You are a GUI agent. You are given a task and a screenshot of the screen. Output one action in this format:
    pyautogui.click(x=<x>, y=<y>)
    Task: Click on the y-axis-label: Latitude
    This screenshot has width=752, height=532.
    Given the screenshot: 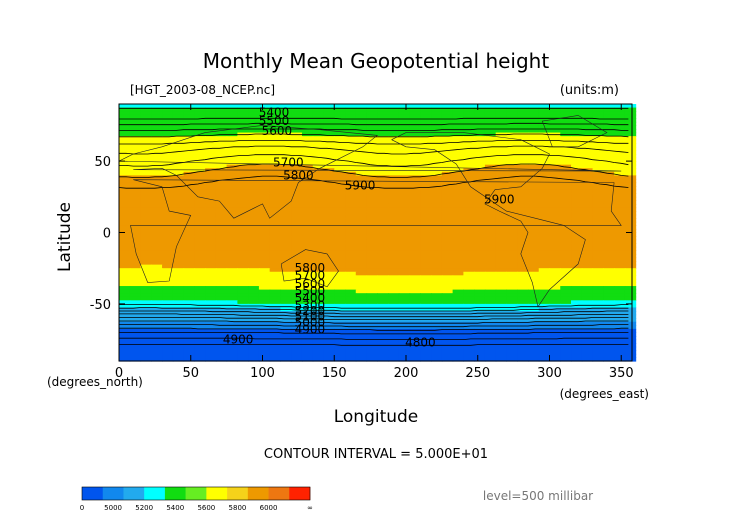 What is the action you would take?
    pyautogui.click(x=65, y=237)
    